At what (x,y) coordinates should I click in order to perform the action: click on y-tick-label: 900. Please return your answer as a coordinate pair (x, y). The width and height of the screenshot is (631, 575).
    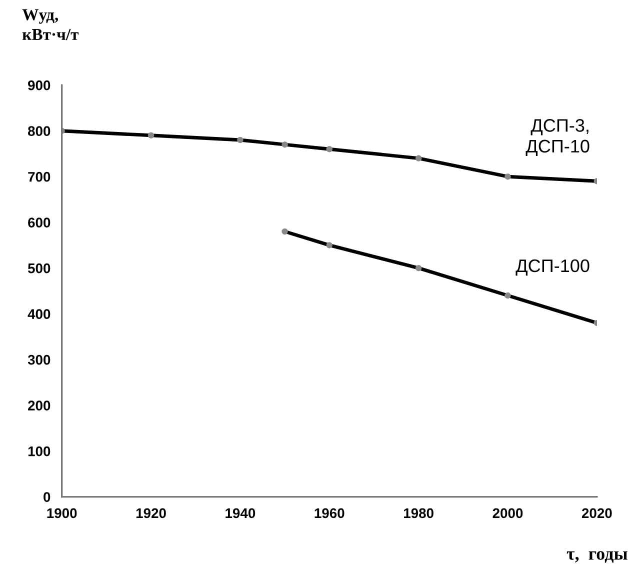
    Looking at the image, I should click on (39, 85).